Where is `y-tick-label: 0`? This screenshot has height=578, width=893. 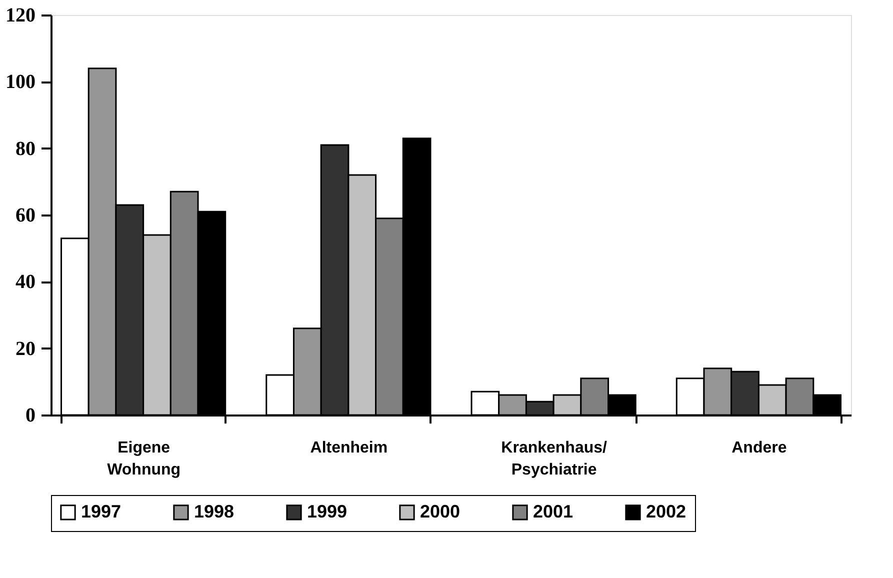 y-tick-label: 0 is located at coordinates (31, 415).